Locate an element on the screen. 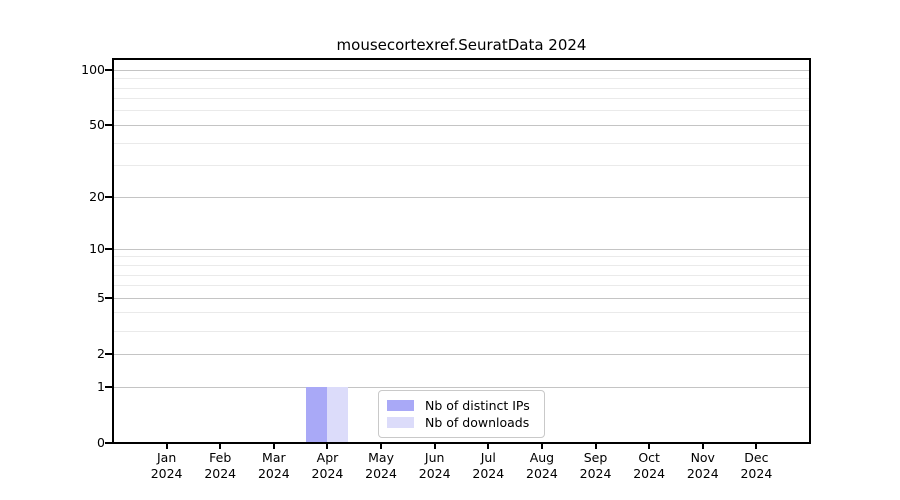 This screenshot has height=500, width=900. x-tick-label-jul: Jul 2024 is located at coordinates (488, 466).